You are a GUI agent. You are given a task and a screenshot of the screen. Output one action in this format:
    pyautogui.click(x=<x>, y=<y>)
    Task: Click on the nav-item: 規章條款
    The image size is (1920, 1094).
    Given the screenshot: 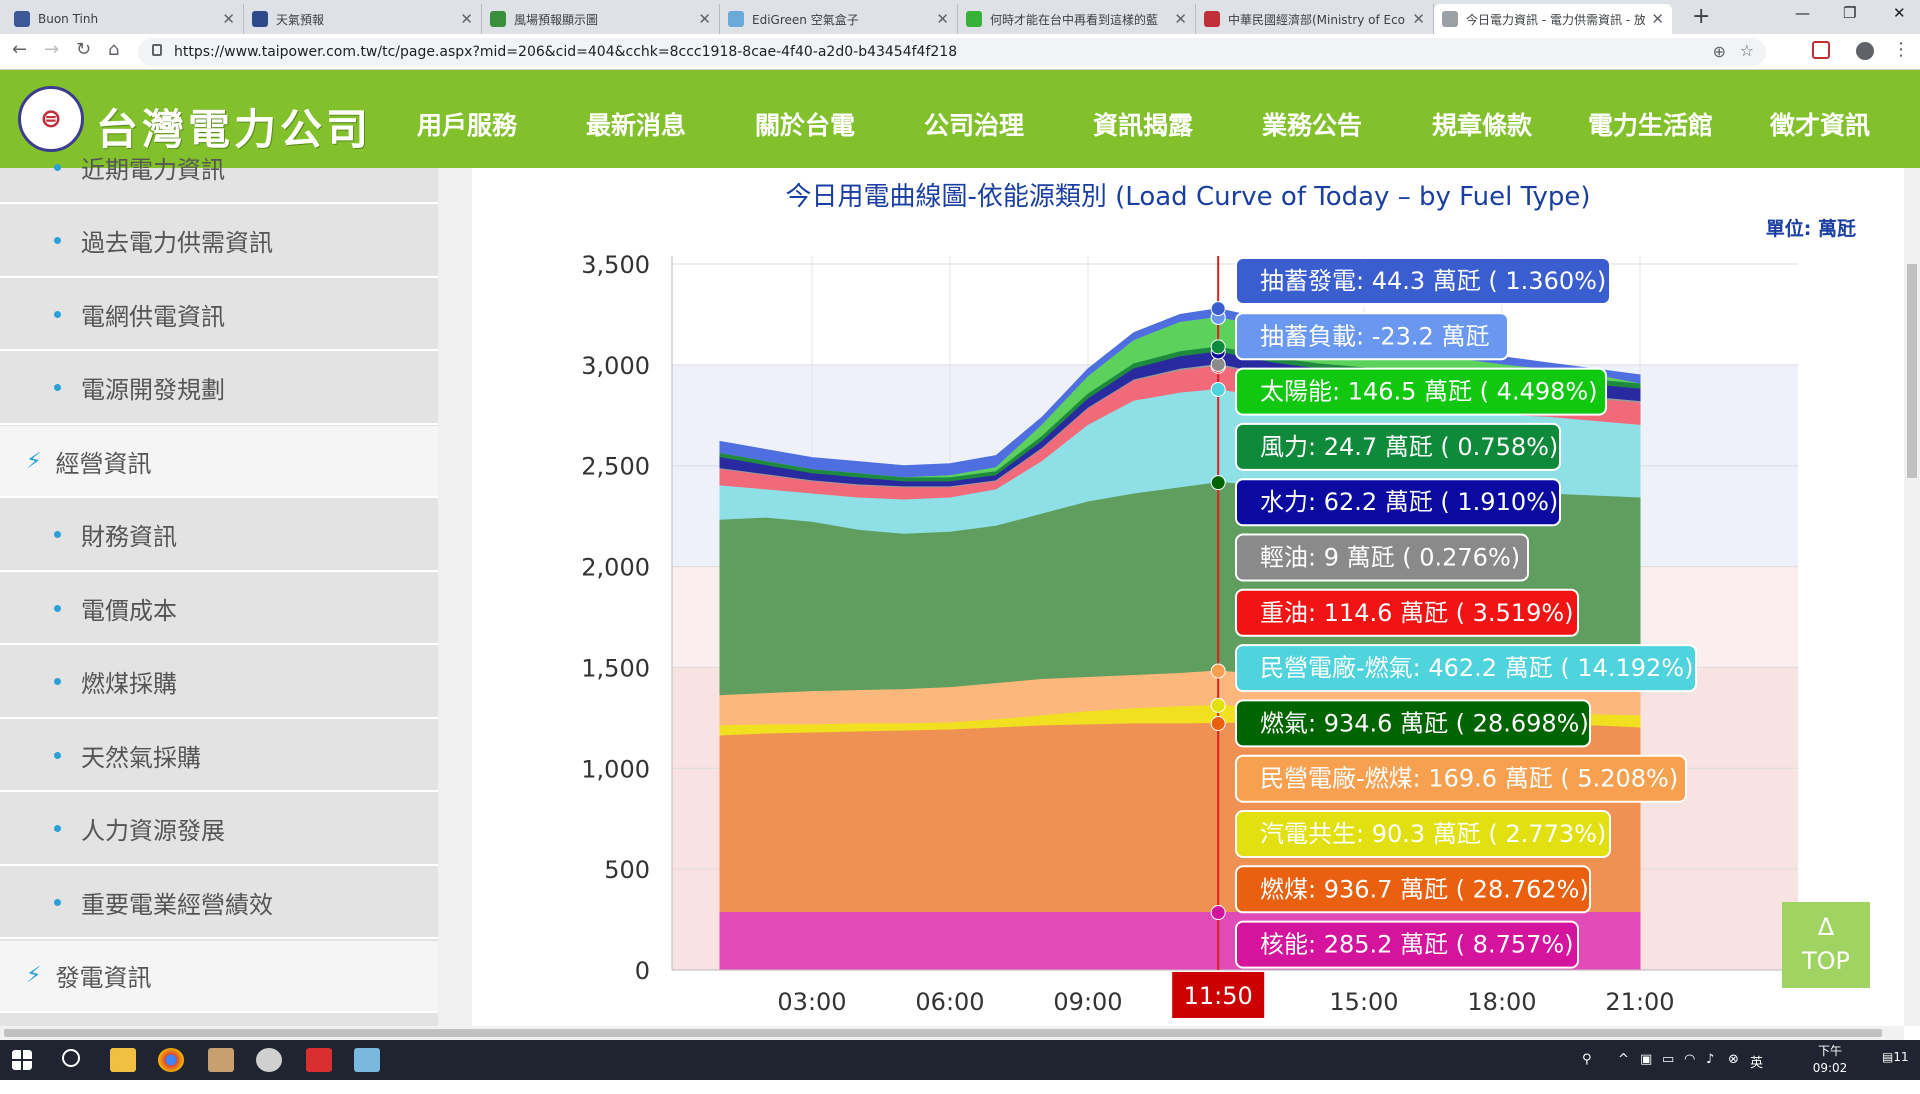 What is the action you would take?
    pyautogui.click(x=1482, y=125)
    